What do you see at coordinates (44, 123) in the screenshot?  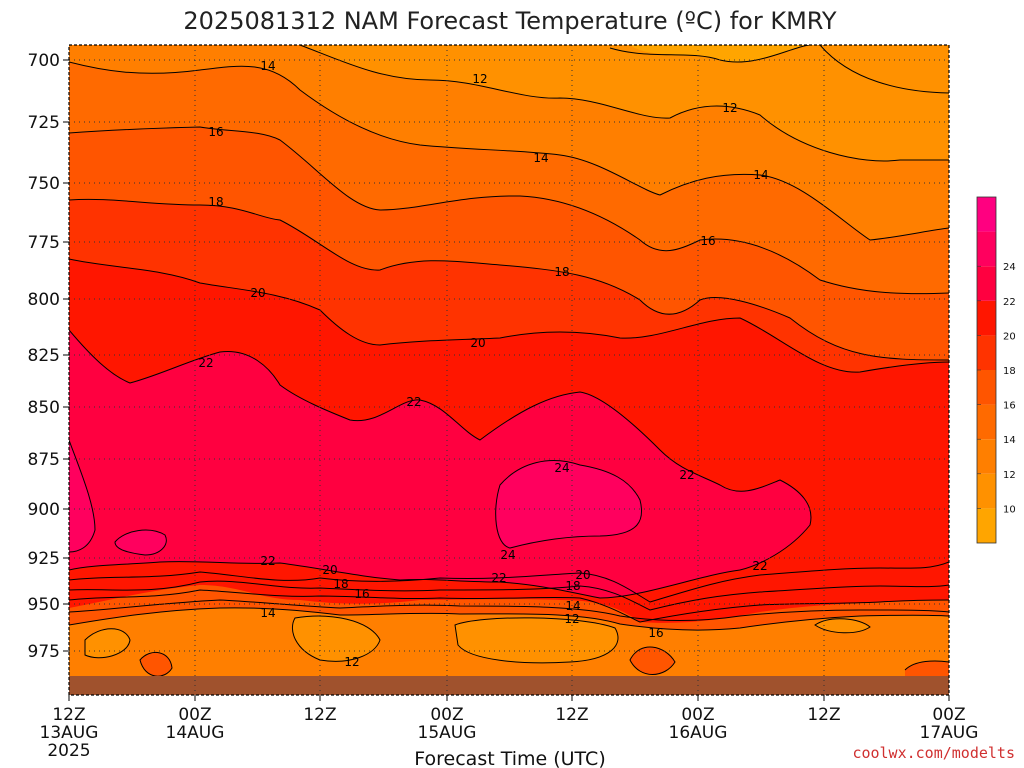 I see `y-tick-725: 725` at bounding box center [44, 123].